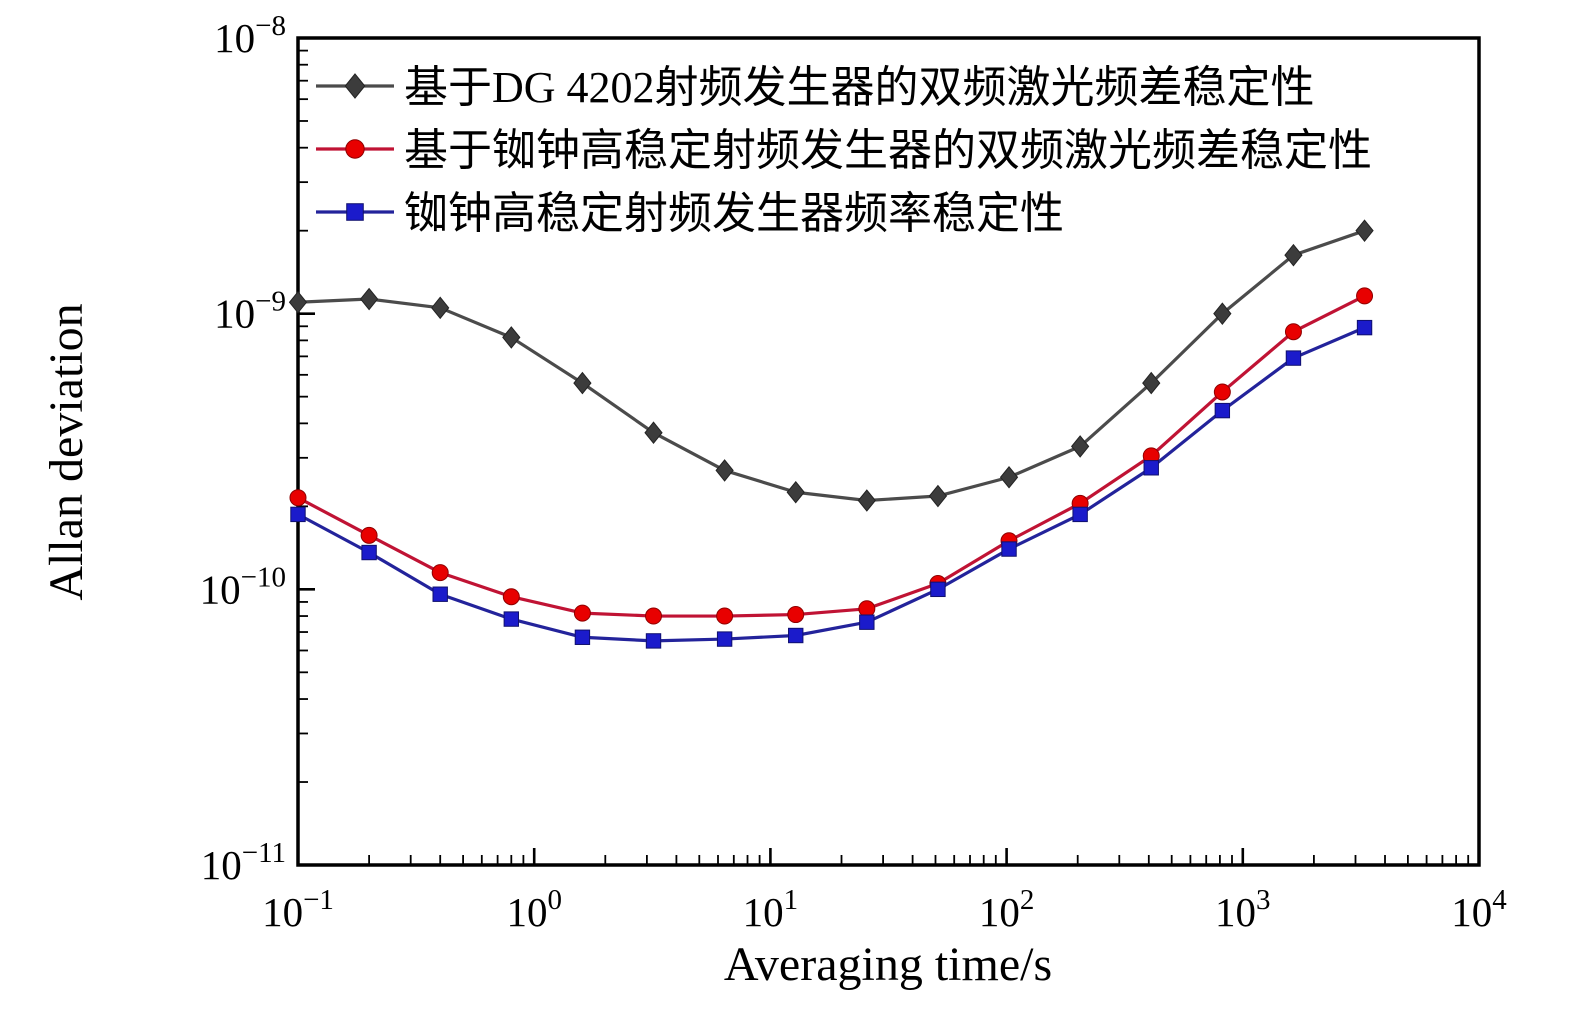  I want to click on legend-item-1: 基于铷钟高稳定射频发生器的双频激光频差稳定性, so click(844, 150).